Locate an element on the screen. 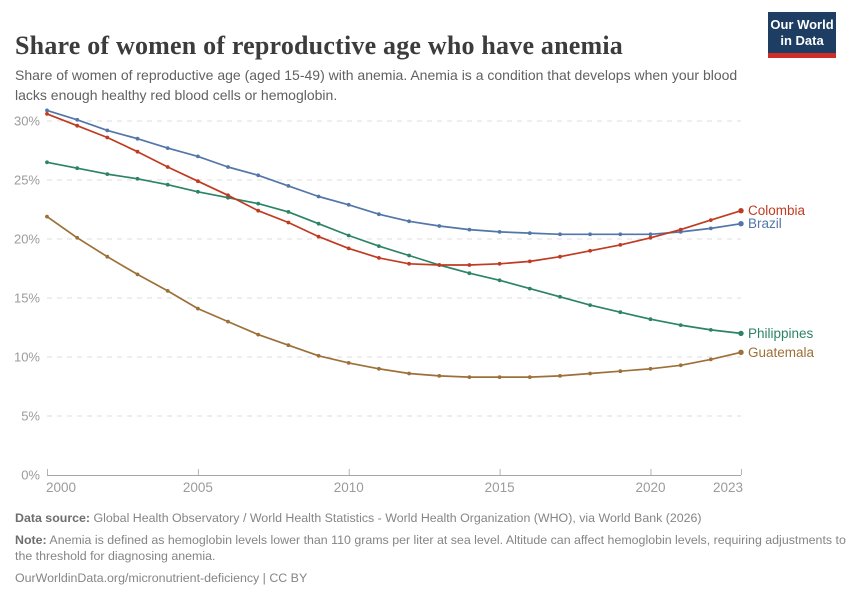 This screenshot has width=850, height=600. series-label-guatemala: Guatemala is located at coordinates (781, 352).